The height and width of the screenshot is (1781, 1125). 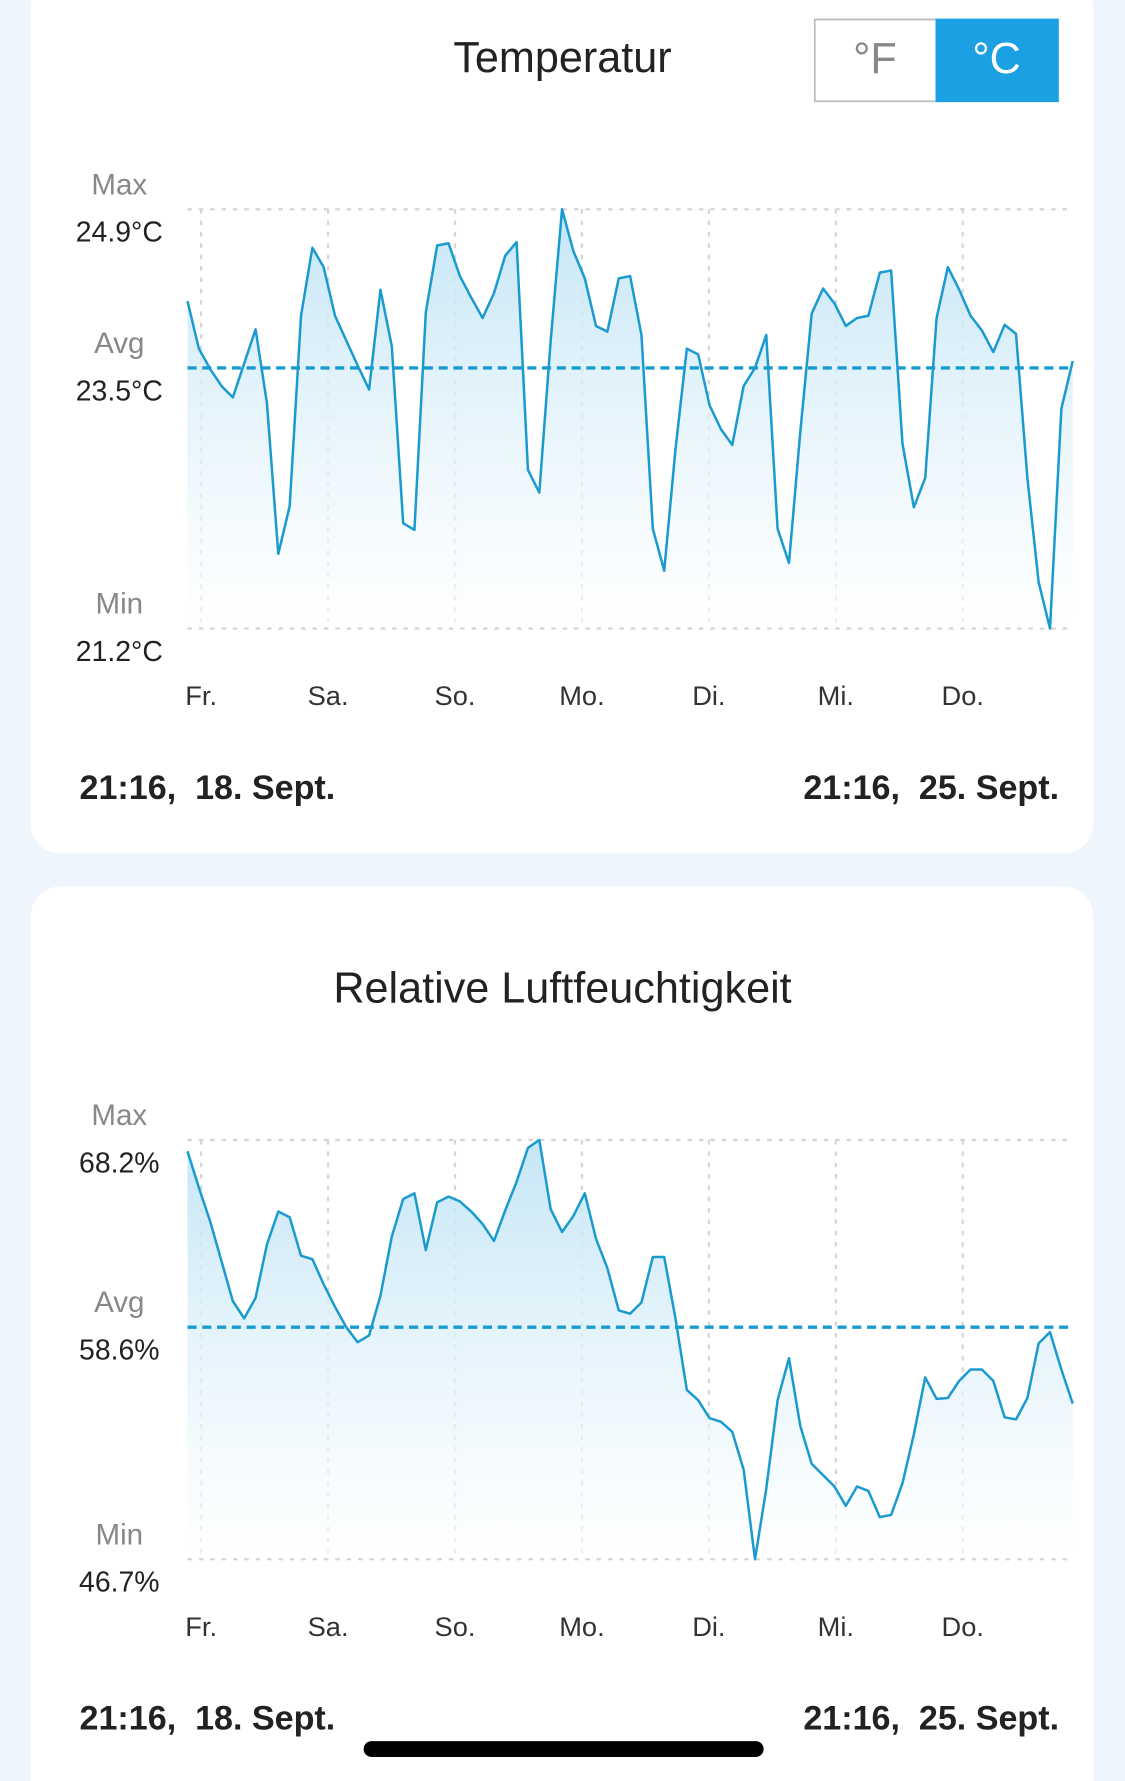 I want to click on toggle-label: °C, so click(x=996, y=59).